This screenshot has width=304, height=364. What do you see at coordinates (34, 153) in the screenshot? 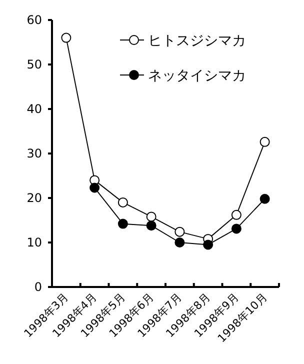
I see `y-tick-label: 30` at bounding box center [34, 153].